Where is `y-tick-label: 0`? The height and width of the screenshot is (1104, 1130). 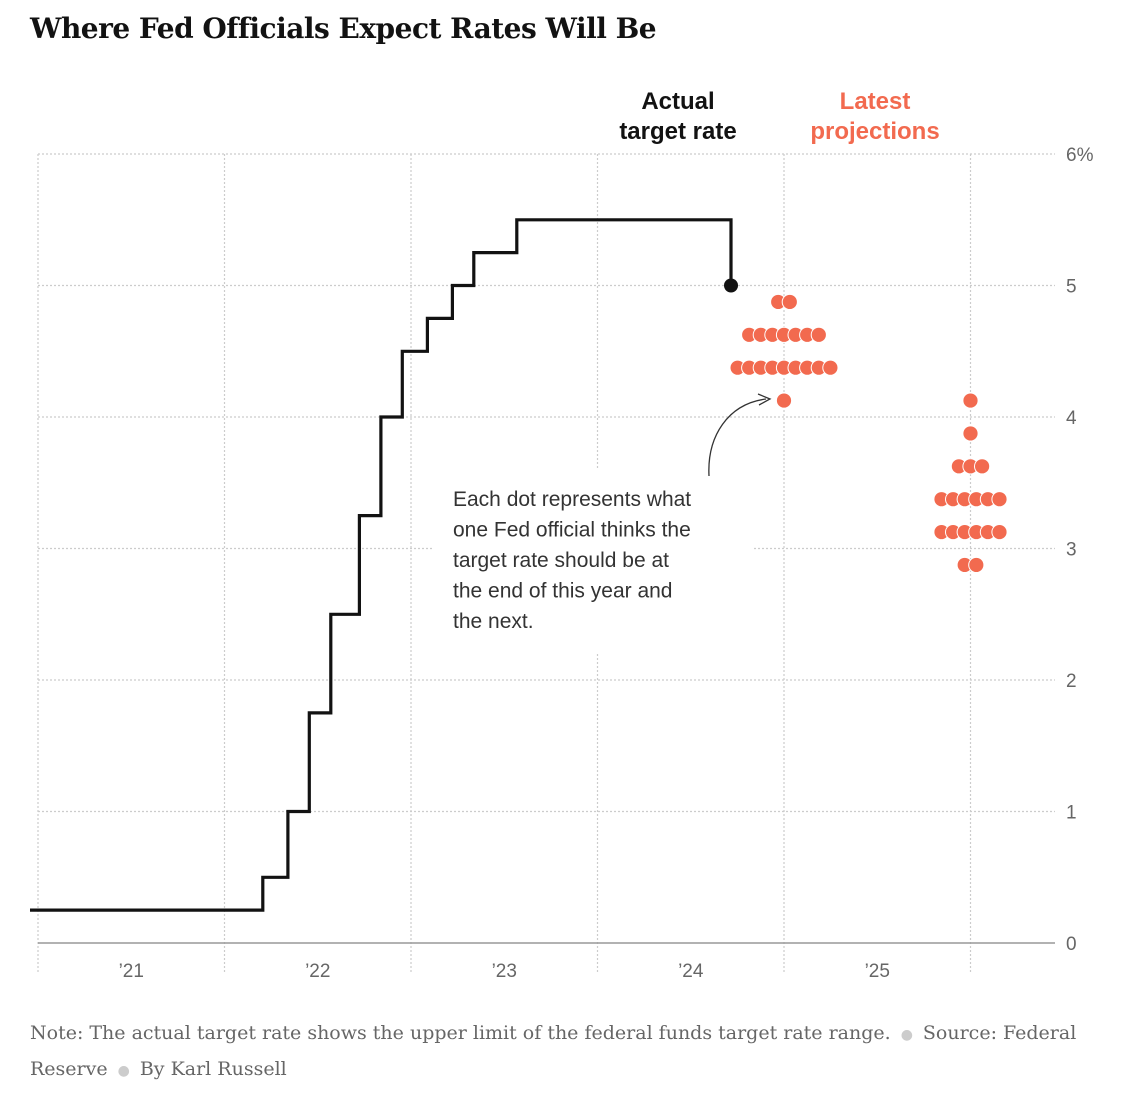 y-tick-label: 0 is located at coordinates (1071, 944).